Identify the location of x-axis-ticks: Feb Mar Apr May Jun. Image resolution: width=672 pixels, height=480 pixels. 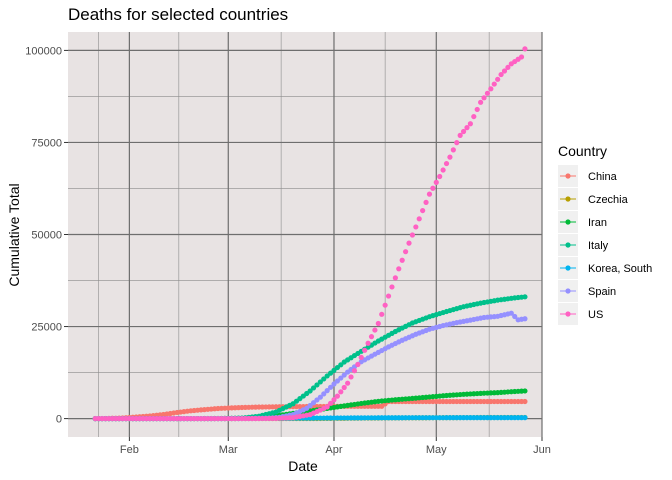
(335, 446).